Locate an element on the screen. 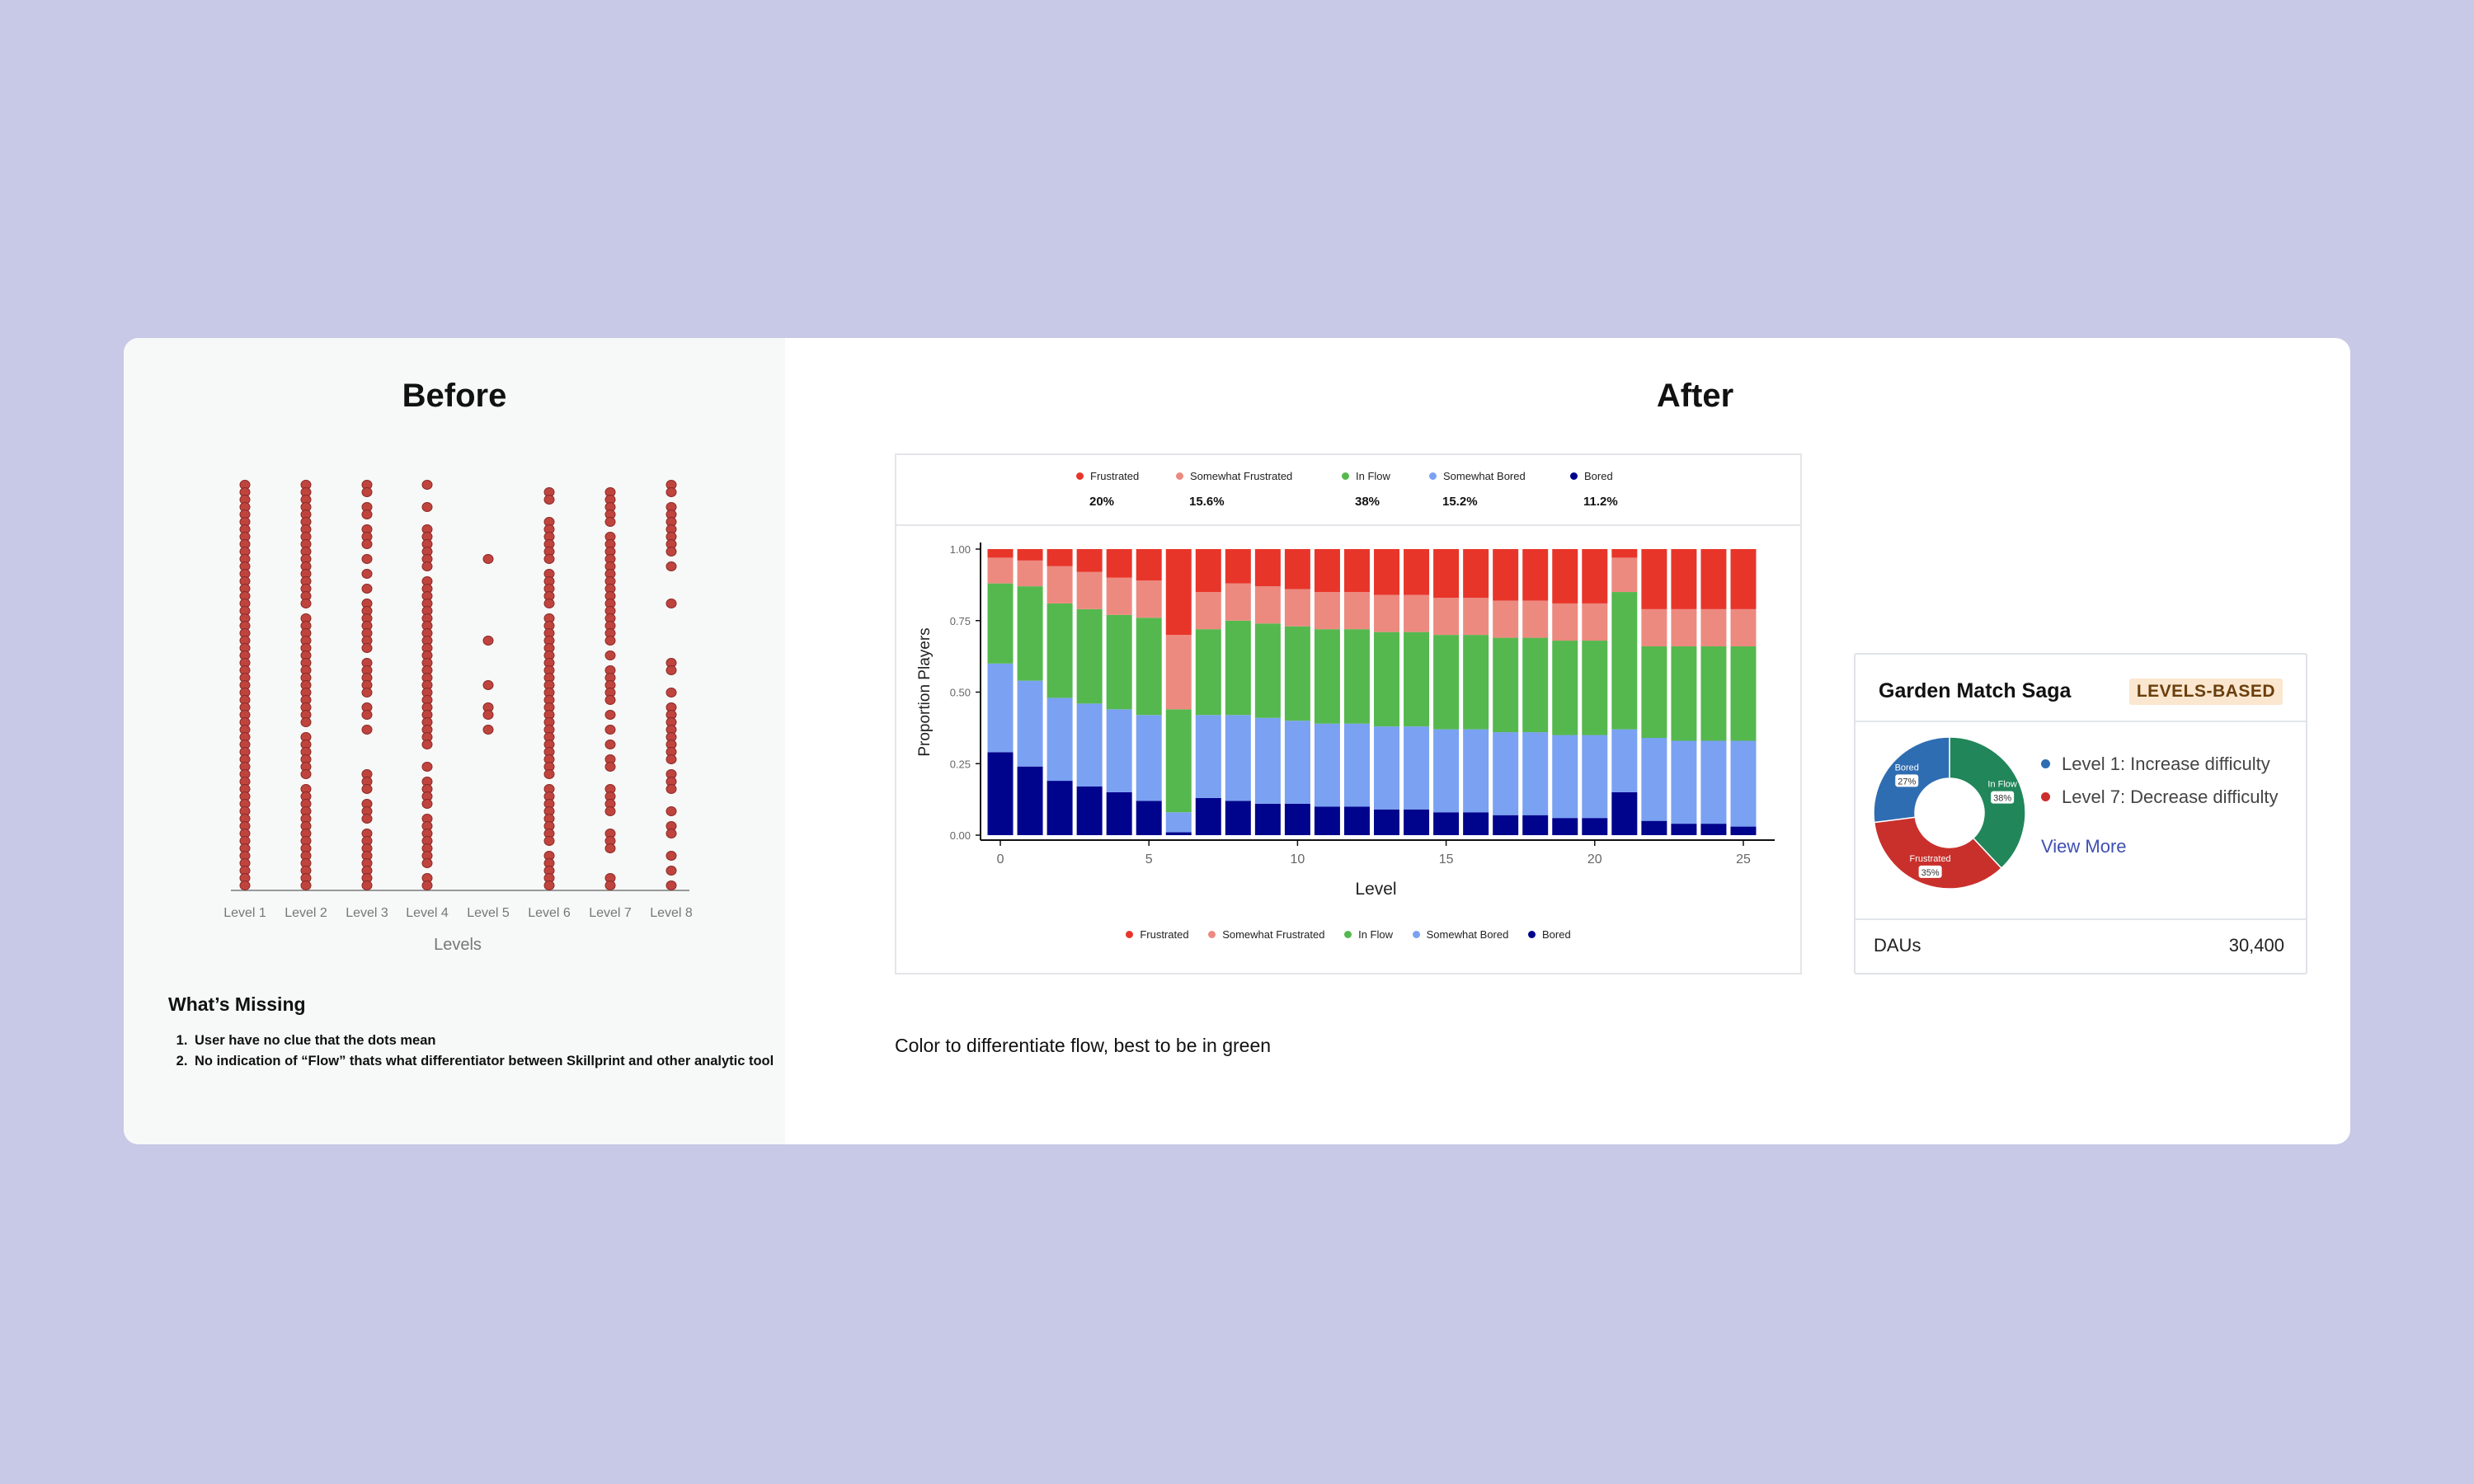 The image size is (2474, 1484). view-more-link: View More is located at coordinates (2084, 846).